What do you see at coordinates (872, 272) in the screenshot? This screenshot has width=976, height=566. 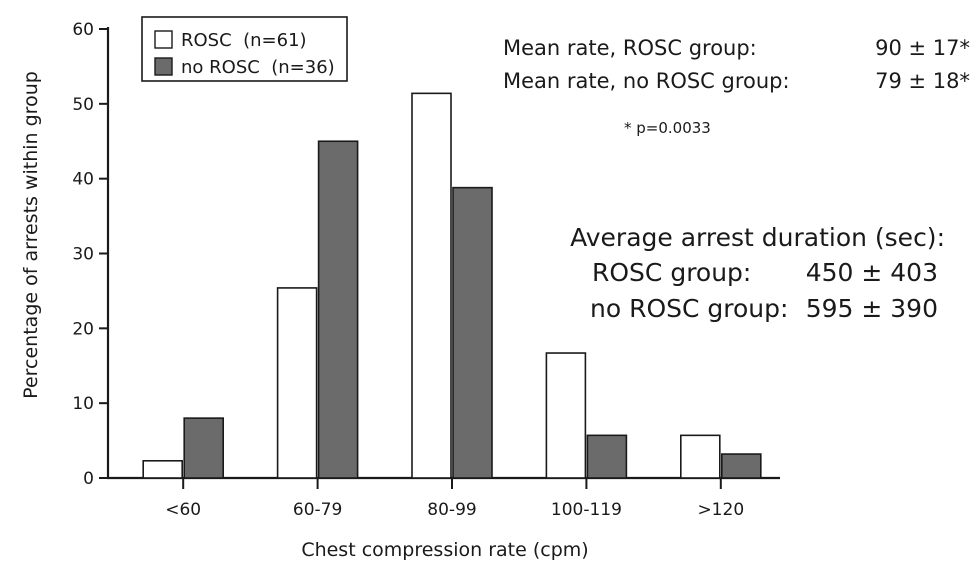 I see `duration-rosc-value: 450 ± 403` at bounding box center [872, 272].